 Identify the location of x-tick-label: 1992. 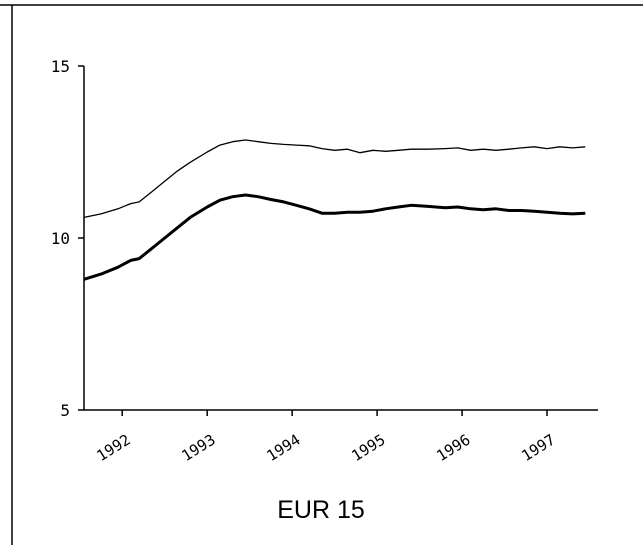
(113, 448).